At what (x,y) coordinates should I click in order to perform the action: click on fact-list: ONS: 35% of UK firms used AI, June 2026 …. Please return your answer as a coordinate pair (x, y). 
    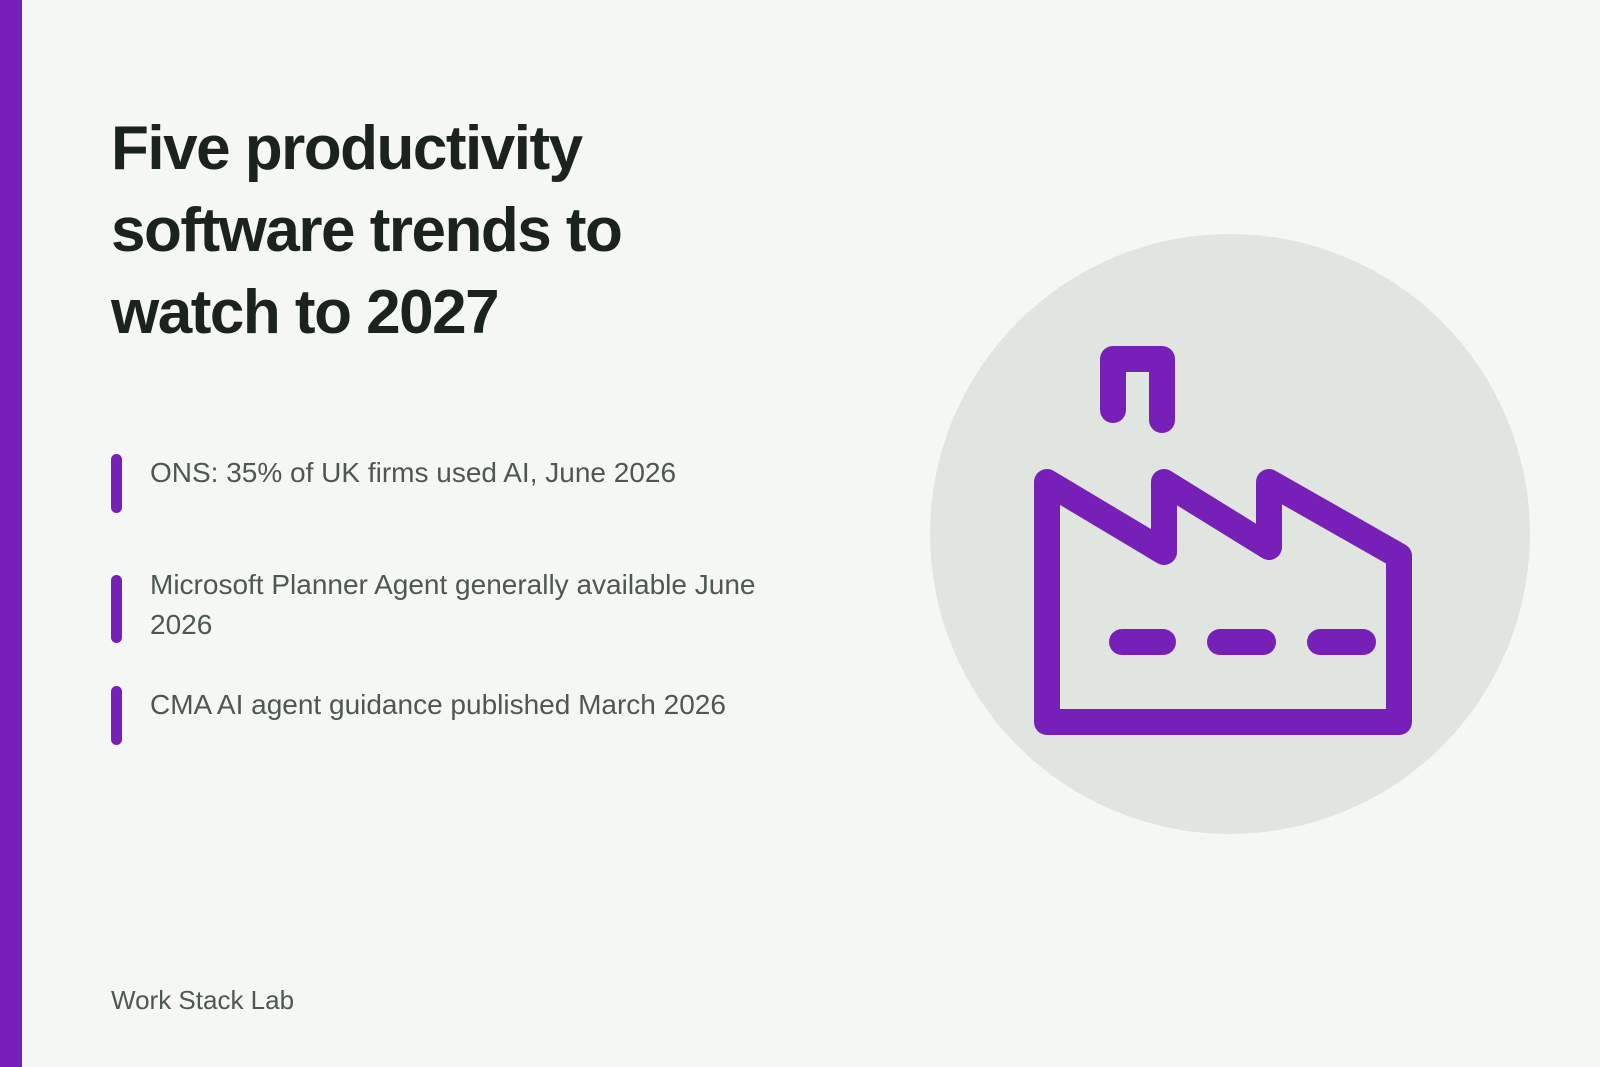
    Looking at the image, I should click on (461, 599).